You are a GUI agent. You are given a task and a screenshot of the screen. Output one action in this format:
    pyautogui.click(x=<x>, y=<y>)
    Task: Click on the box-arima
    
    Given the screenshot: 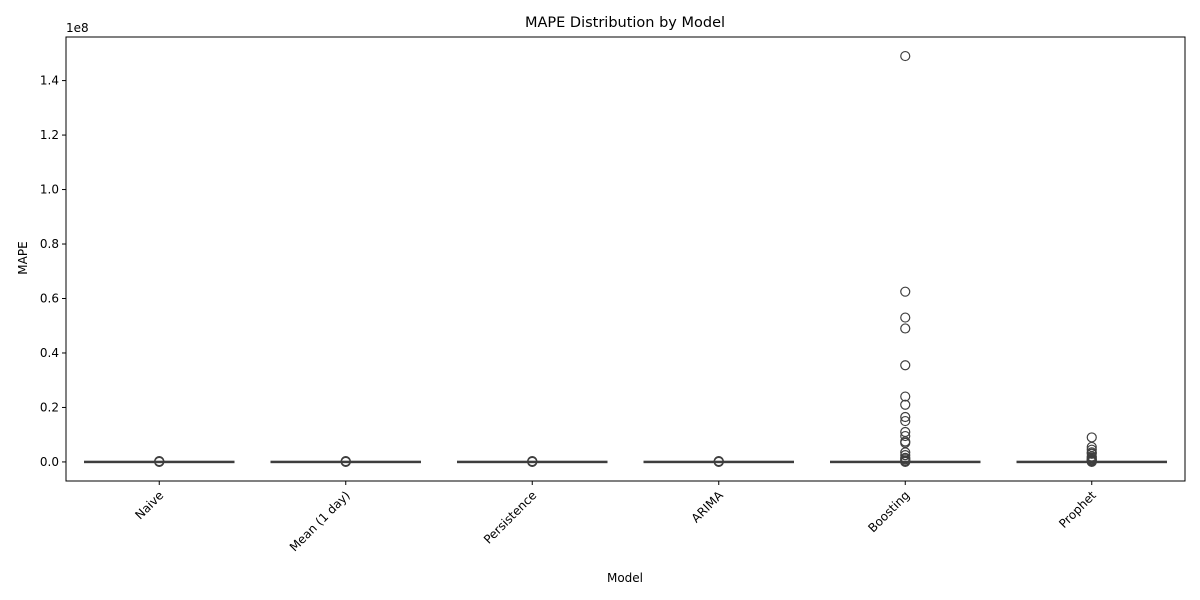 What is the action you would take?
    pyautogui.click(x=719, y=462)
    